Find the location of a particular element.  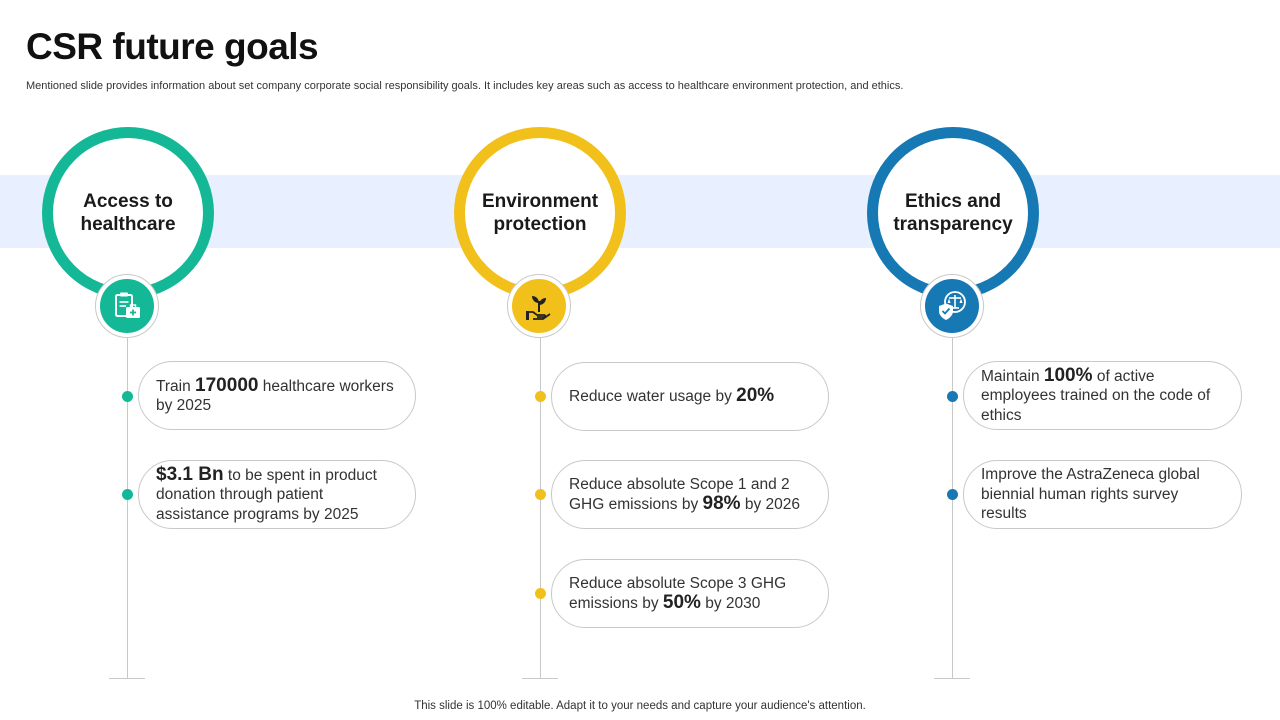

medical-clipboard-icon is located at coordinates (127, 306).